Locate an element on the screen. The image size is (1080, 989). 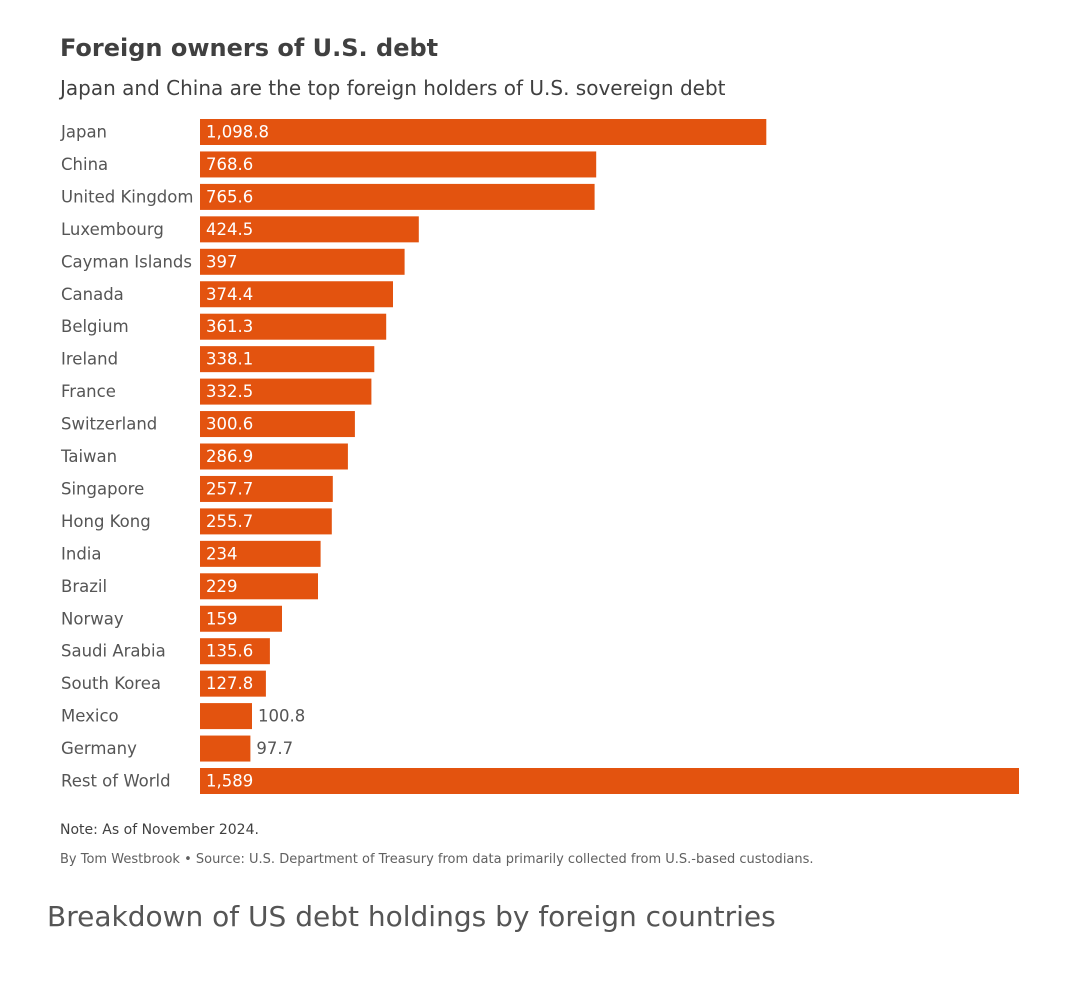
bar-brazil is located at coordinates (259, 586).